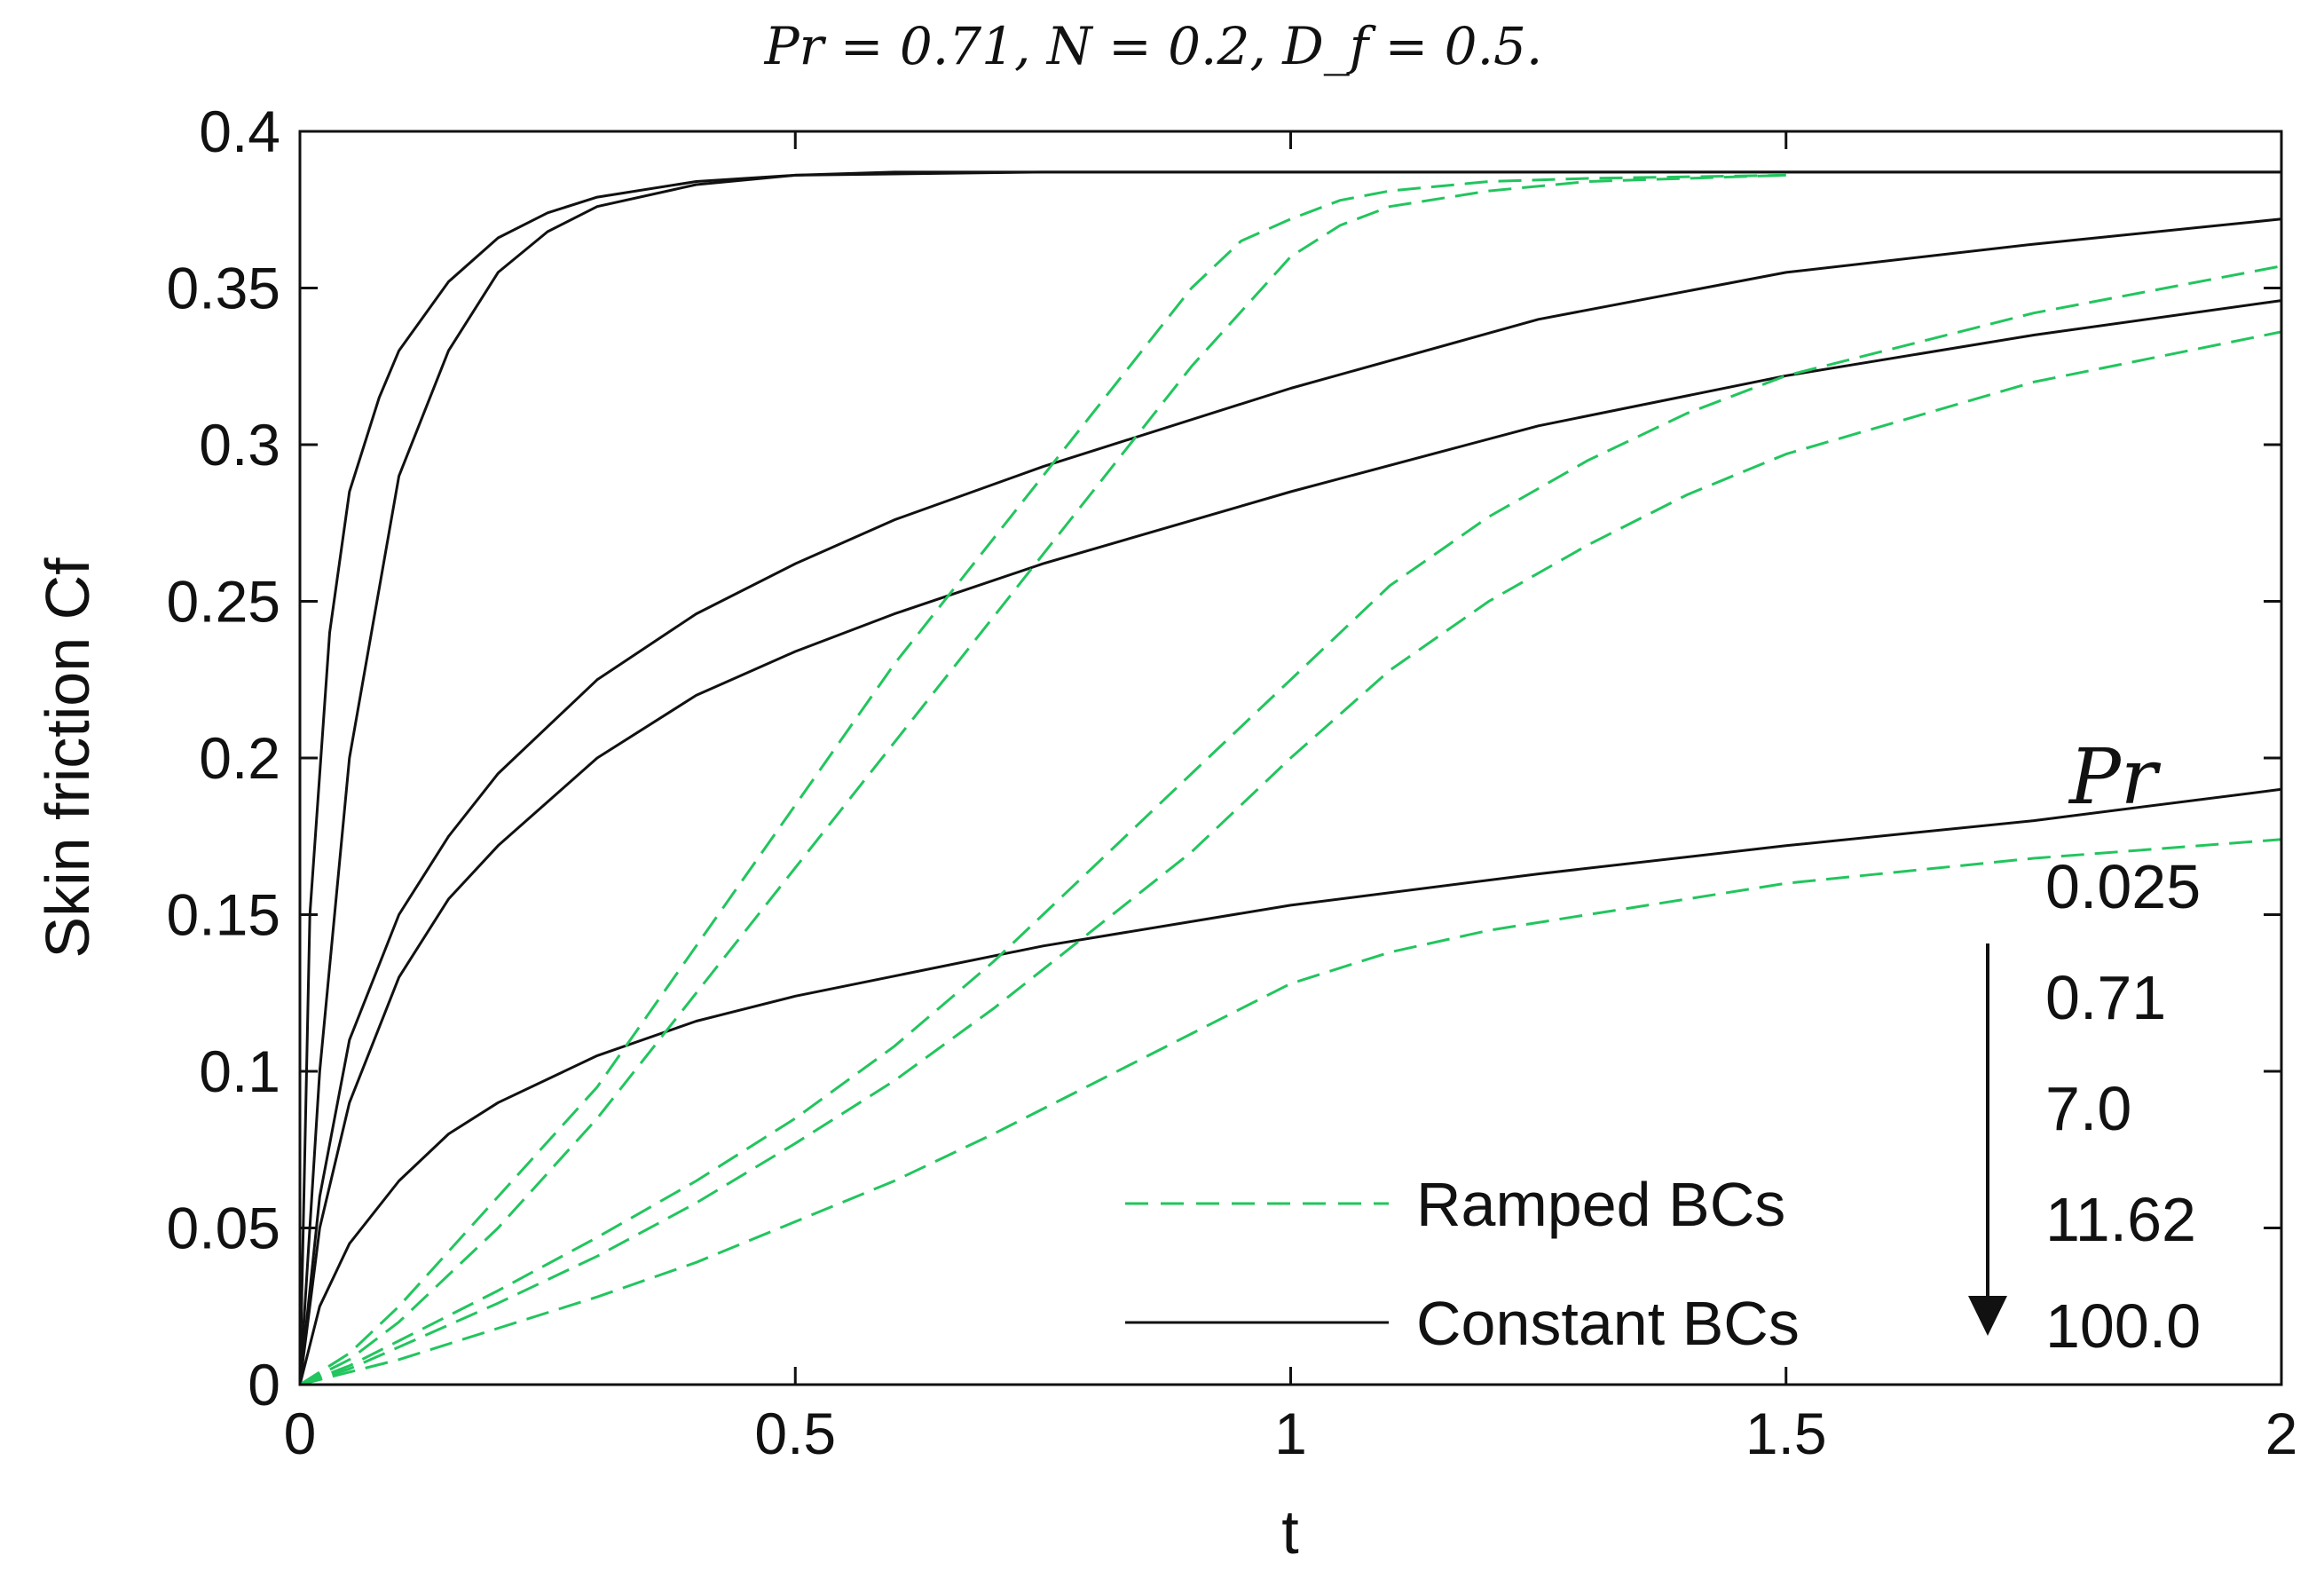  What do you see at coordinates (1608, 1323) in the screenshot?
I see `legend-constant-label: Constant BCs` at bounding box center [1608, 1323].